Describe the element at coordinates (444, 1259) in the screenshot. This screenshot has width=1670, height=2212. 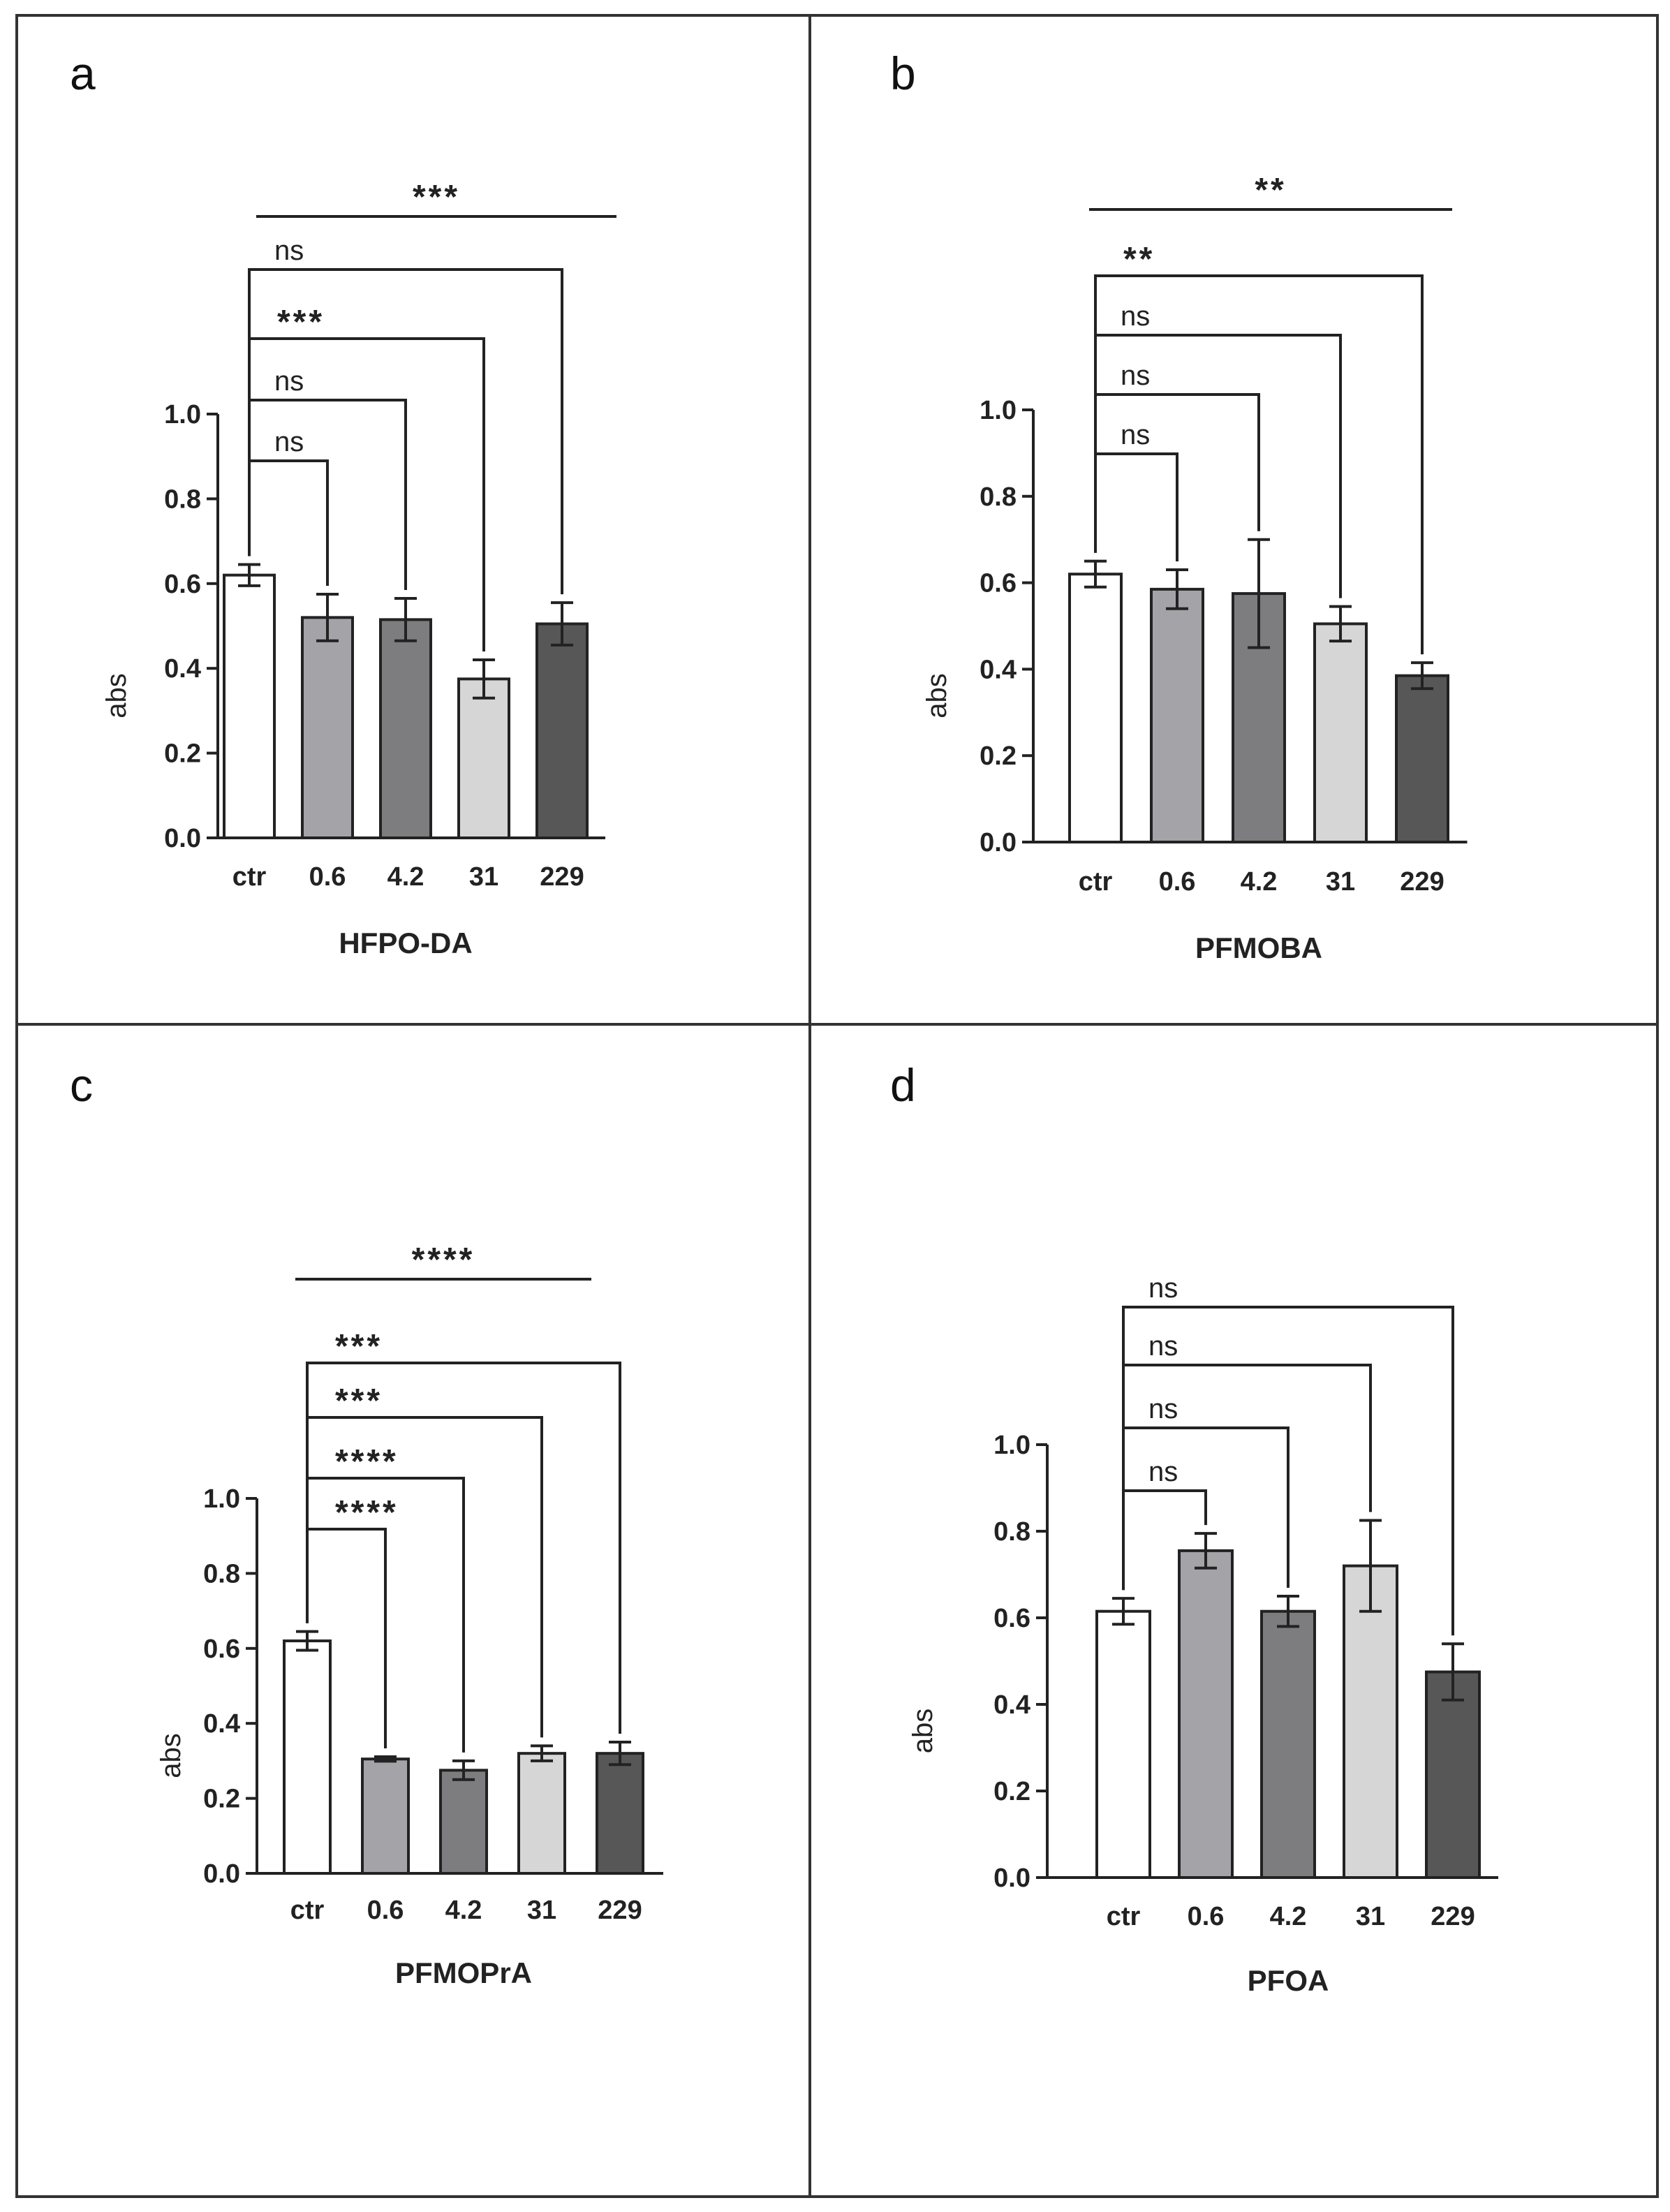
I see `trend-label: ****` at that location.